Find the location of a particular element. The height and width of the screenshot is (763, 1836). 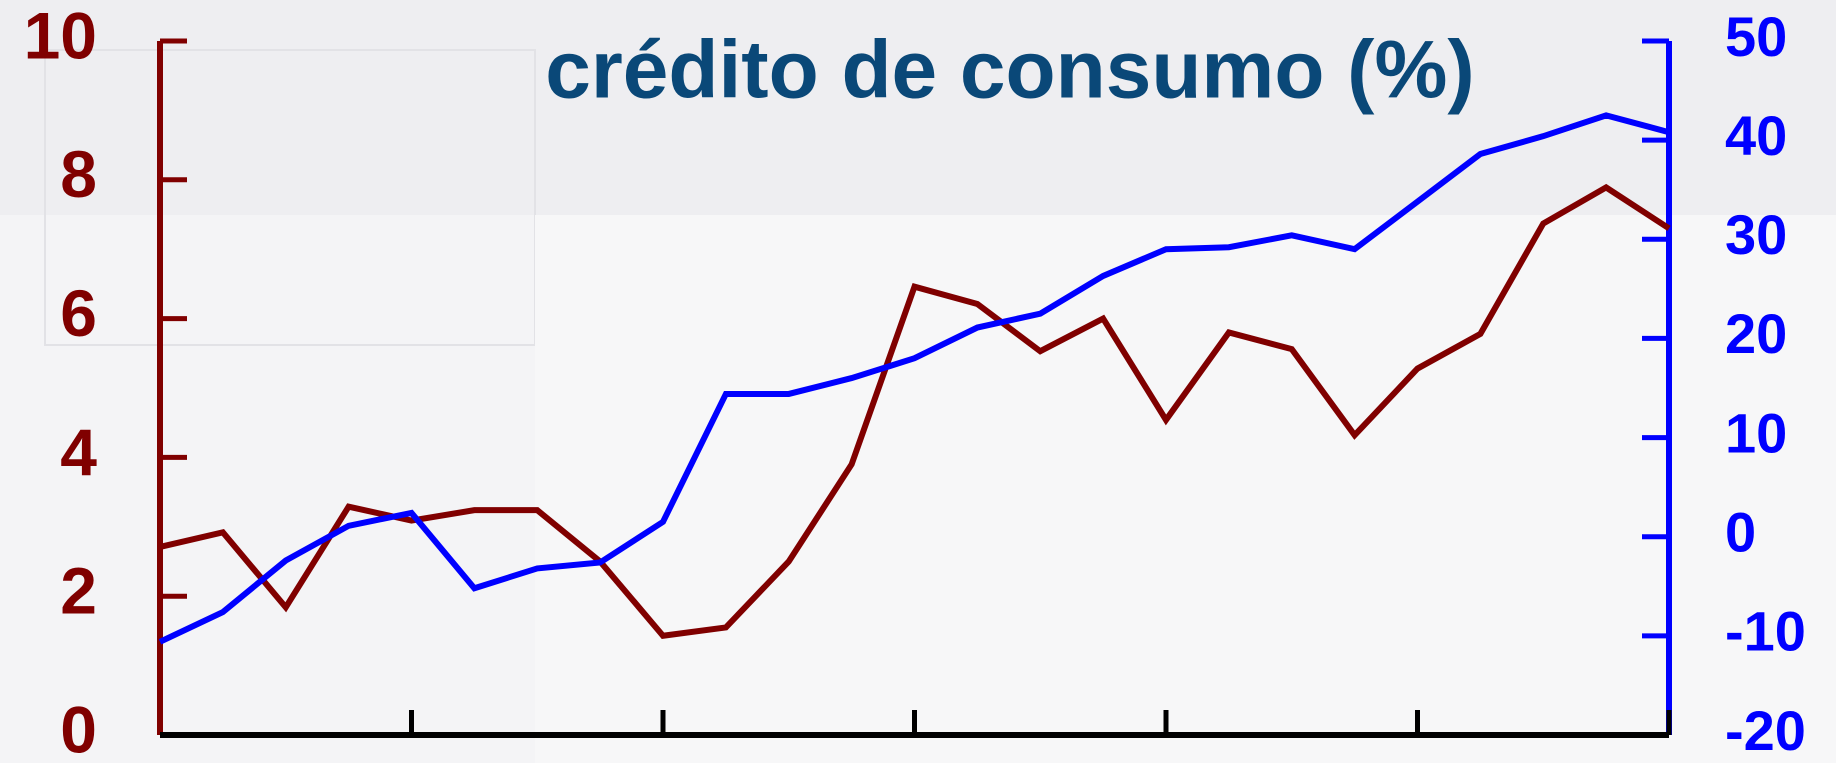

y2-tick-label: 50 is located at coordinates (1756, 36).